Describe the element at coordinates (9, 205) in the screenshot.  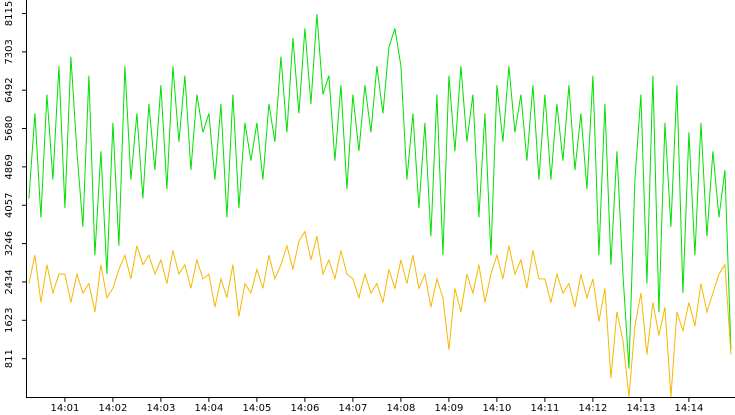
I see `y-tick-label: 4057` at that location.